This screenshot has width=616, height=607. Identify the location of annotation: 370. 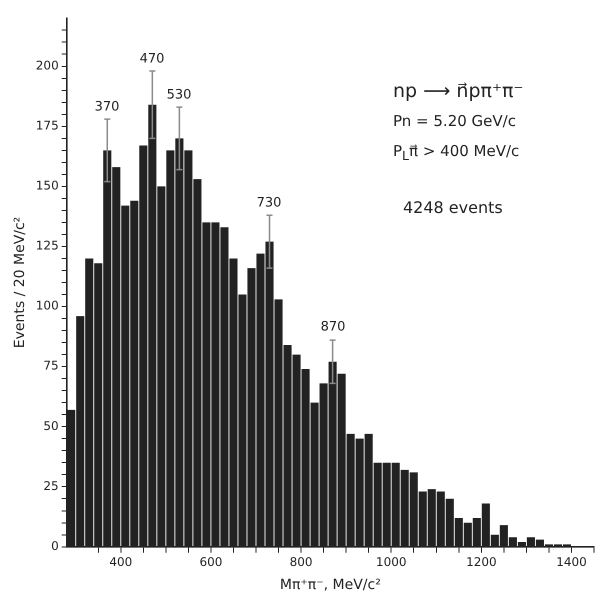
(107, 107).